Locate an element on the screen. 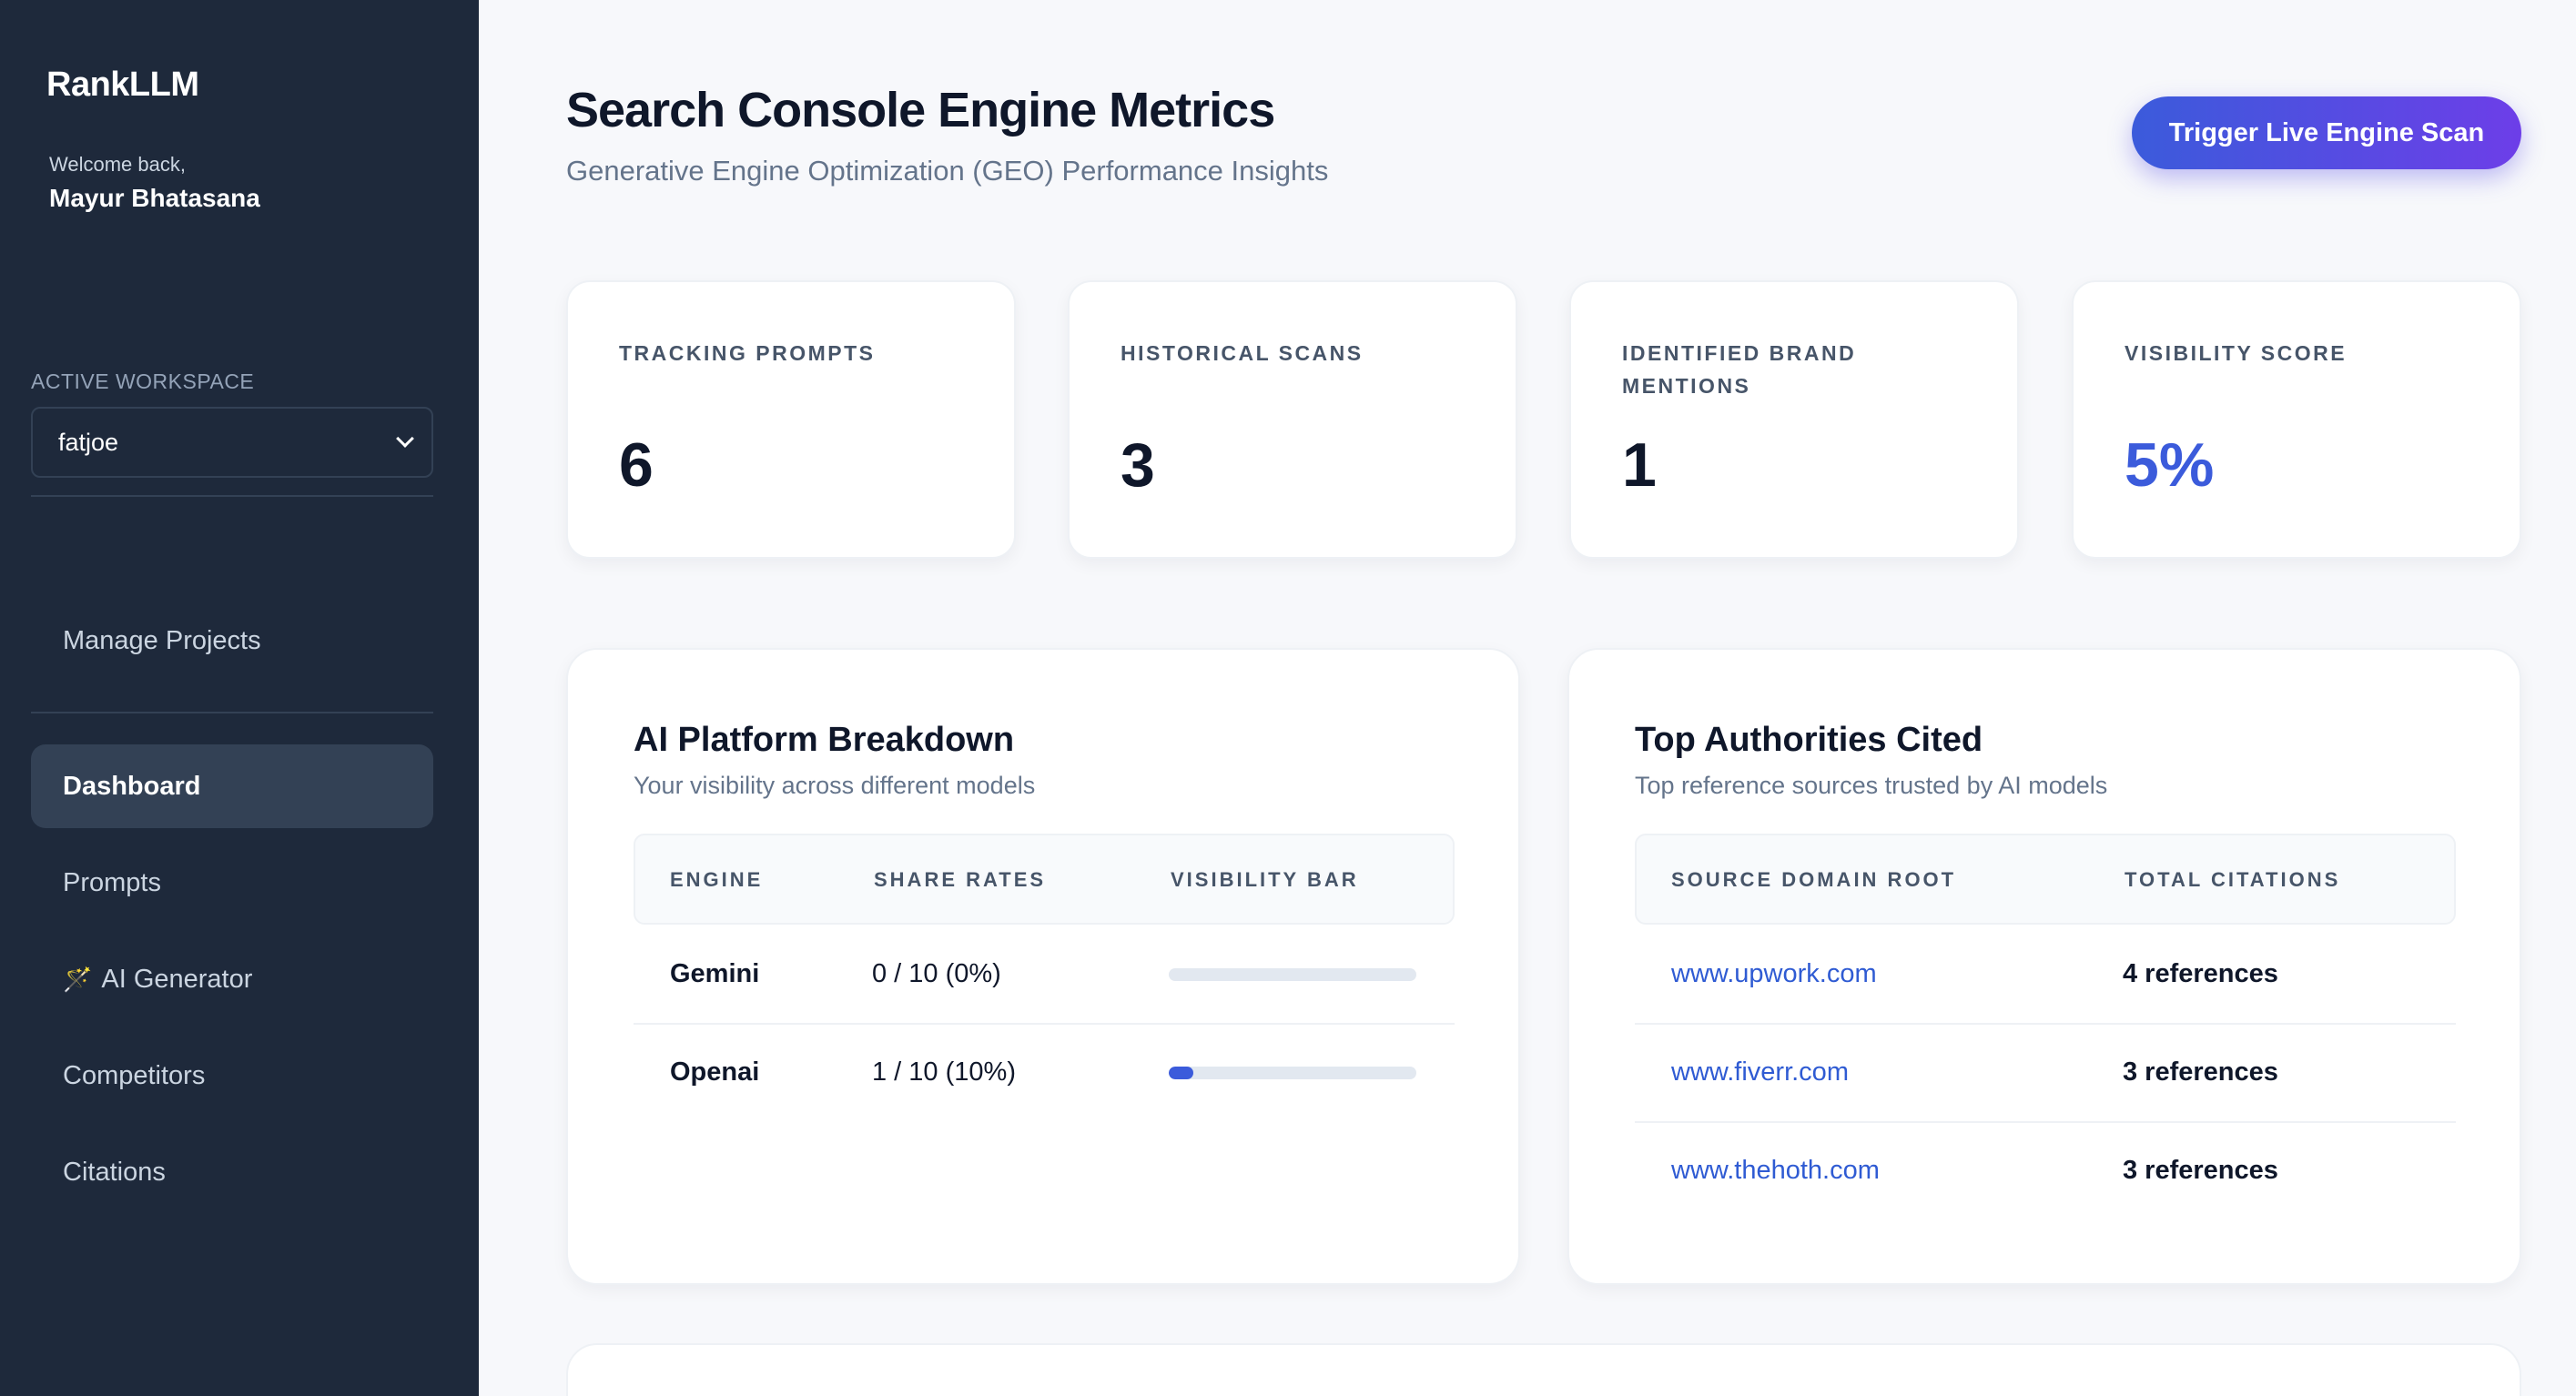  user-name: Mayur Bhatasana is located at coordinates (154, 198).